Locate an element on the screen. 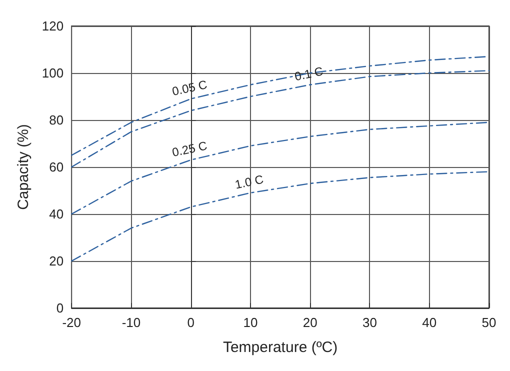  x-axis-title: Temperature (ºC) is located at coordinates (280, 347).